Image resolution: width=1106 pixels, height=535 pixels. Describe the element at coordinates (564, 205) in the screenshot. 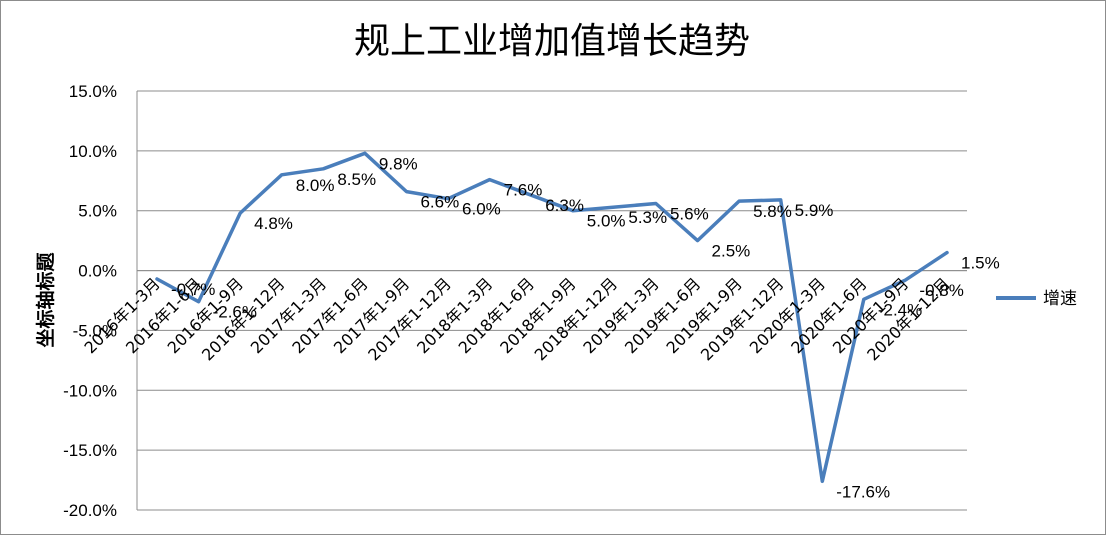

I see `data-label: 6.3%` at that location.